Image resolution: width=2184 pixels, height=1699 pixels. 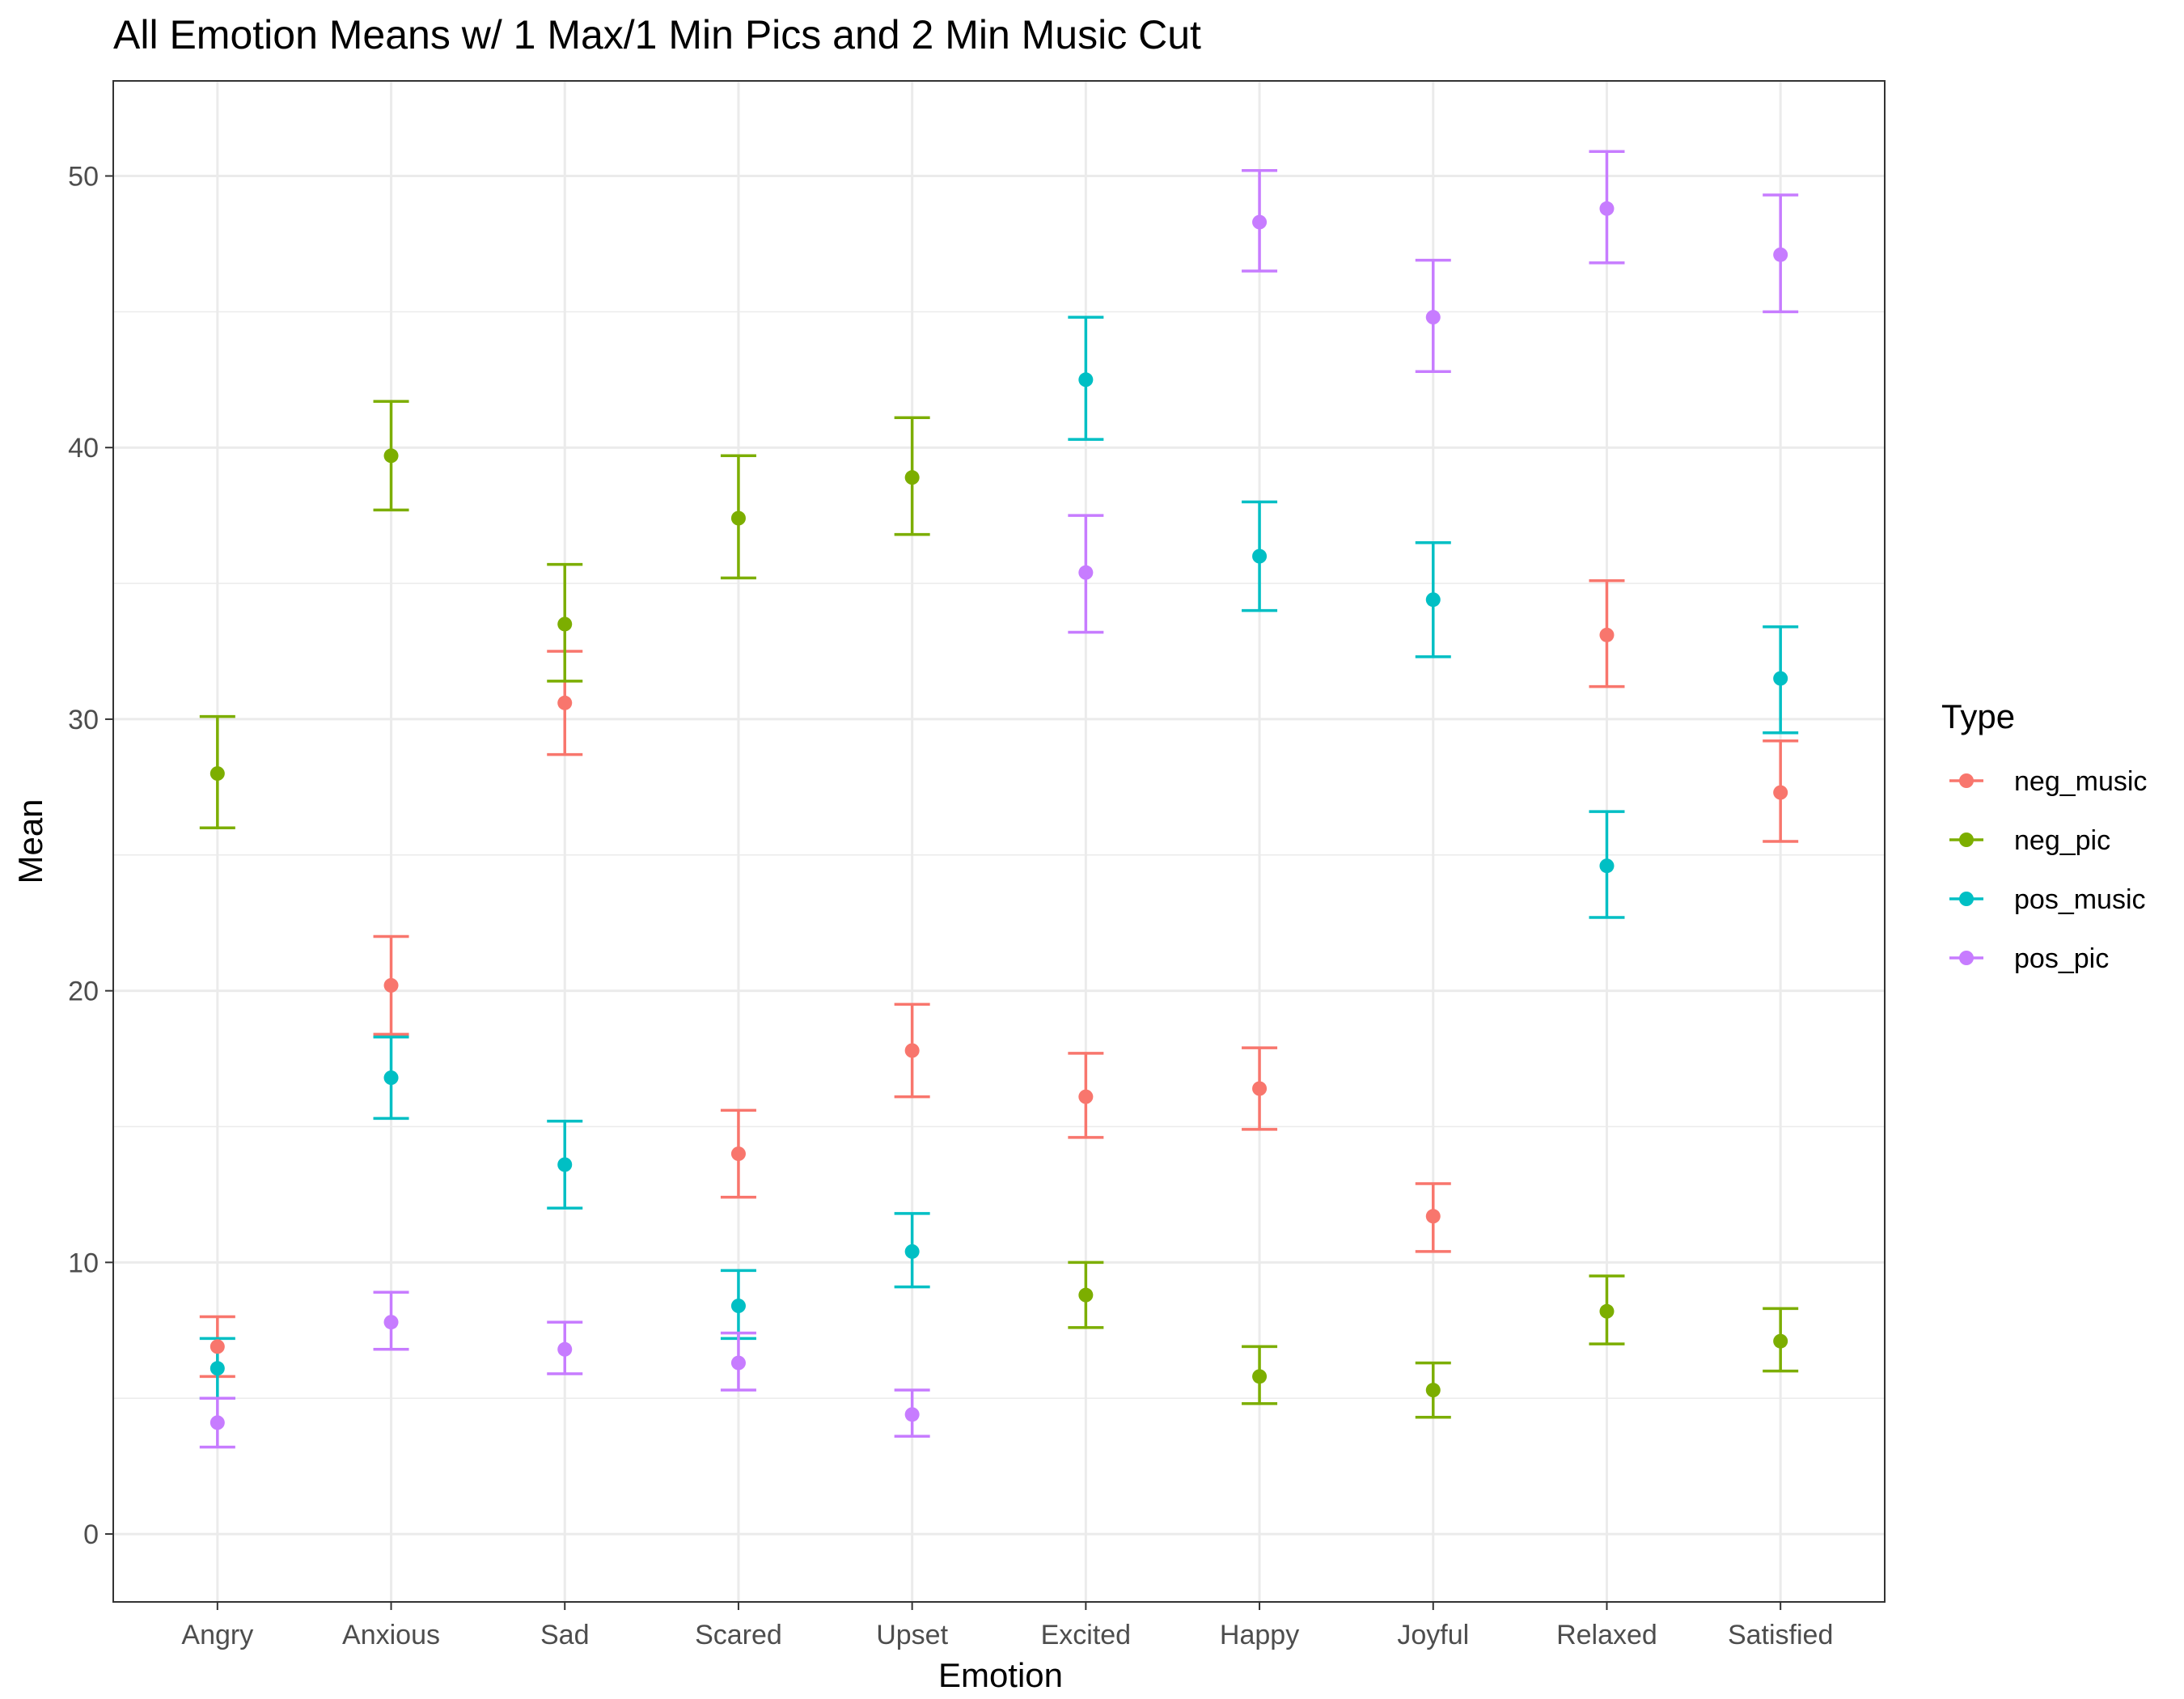 What do you see at coordinates (1259, 1635) in the screenshot?
I see `x-tick-label: Happy` at bounding box center [1259, 1635].